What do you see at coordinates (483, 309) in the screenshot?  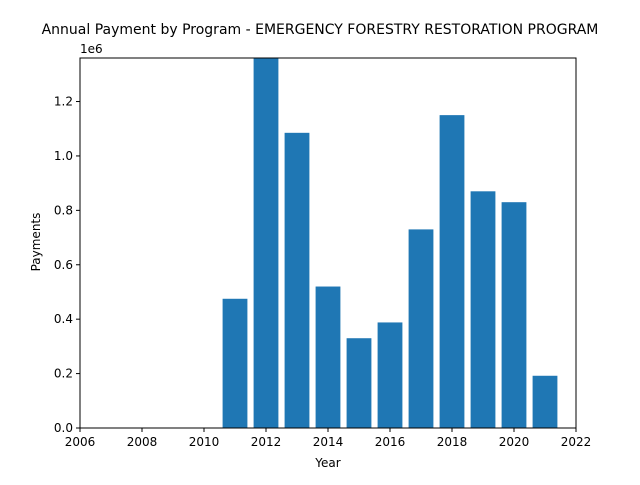 I see `bar-2019` at bounding box center [483, 309].